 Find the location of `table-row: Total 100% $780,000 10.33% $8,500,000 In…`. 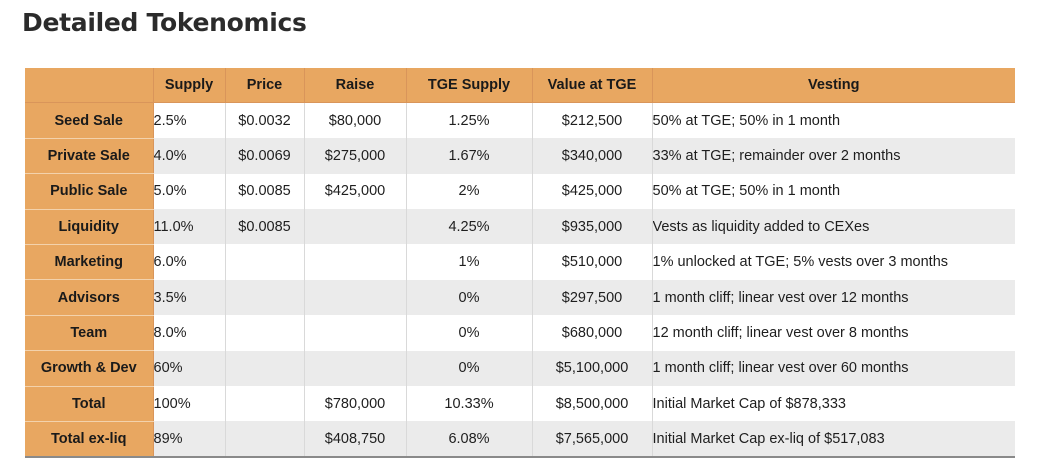

table-row: Total 100% $780,000 10.33% $8,500,000 In… is located at coordinates (520, 404).